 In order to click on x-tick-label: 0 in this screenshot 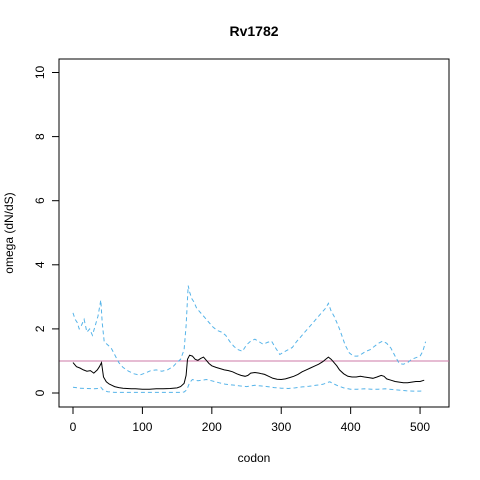, I will do `click(73, 427)`.